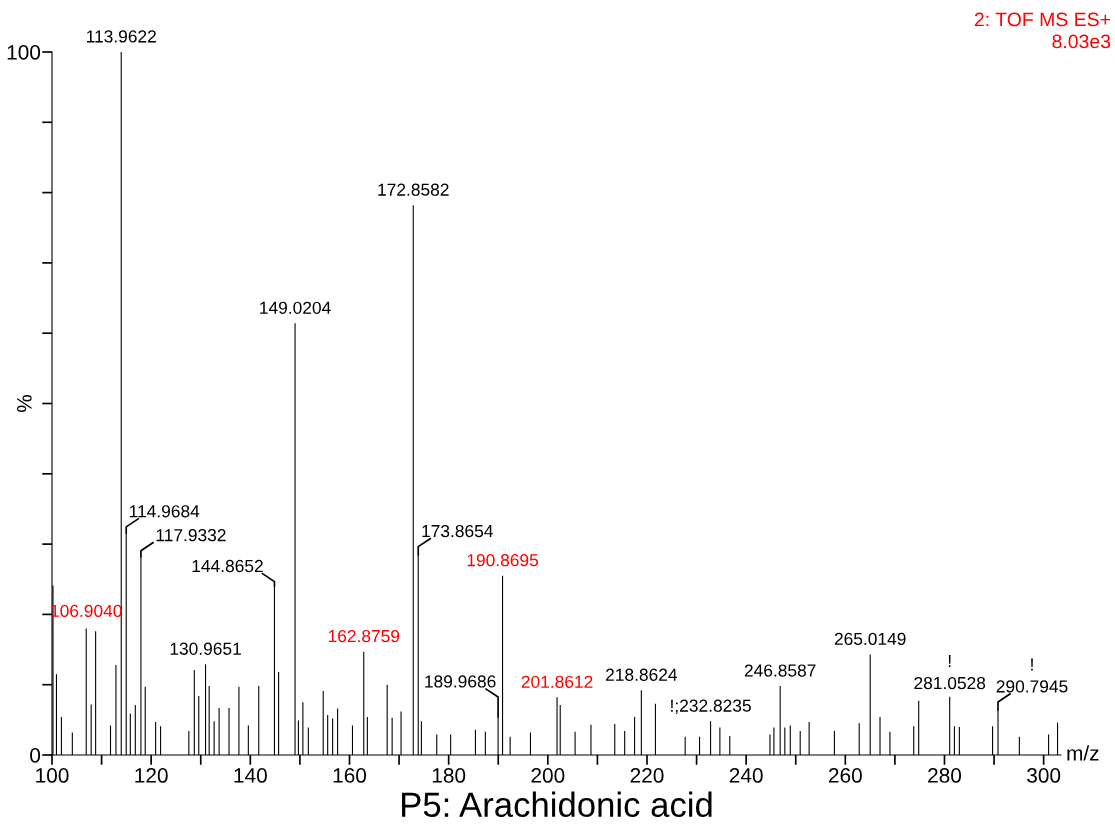  What do you see at coordinates (364, 636) in the screenshot?
I see `annotation: 162.8759` at bounding box center [364, 636].